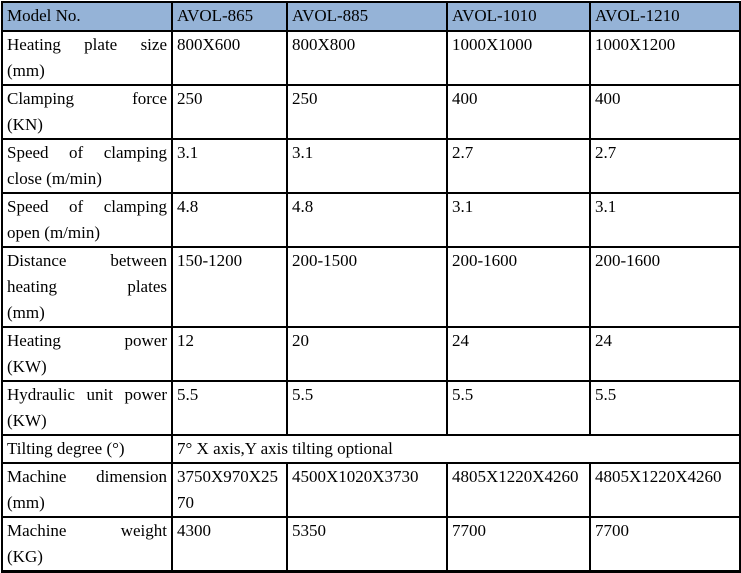 The height and width of the screenshot is (573, 741). What do you see at coordinates (518, 58) in the screenshot?
I see `cell-value: 1000X1000` at bounding box center [518, 58].